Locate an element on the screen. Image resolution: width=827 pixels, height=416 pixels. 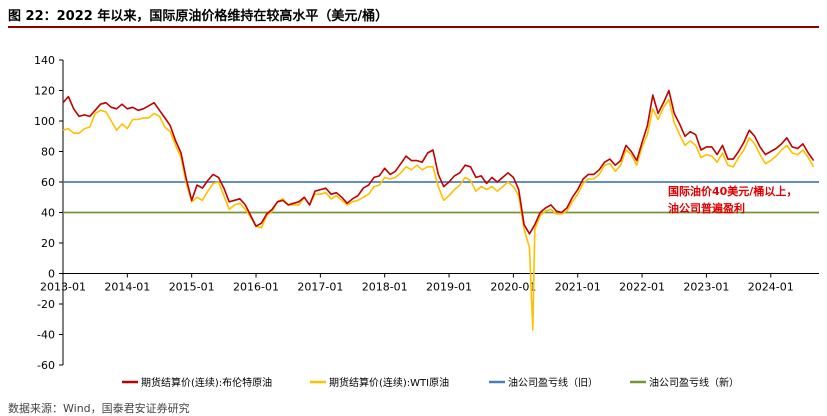
y-tick-label: 120 is located at coordinates (44, 91).